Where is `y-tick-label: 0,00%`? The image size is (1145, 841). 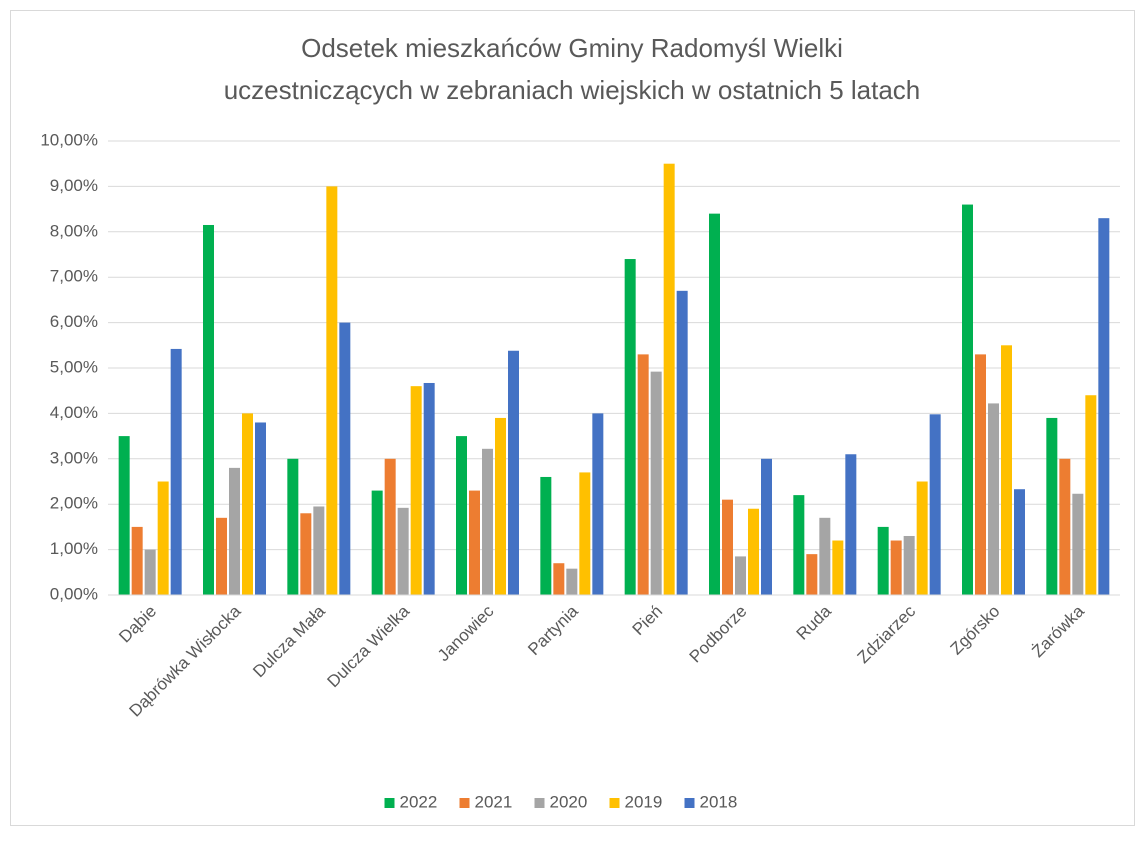
y-tick-label: 0,00% is located at coordinates (74, 593).